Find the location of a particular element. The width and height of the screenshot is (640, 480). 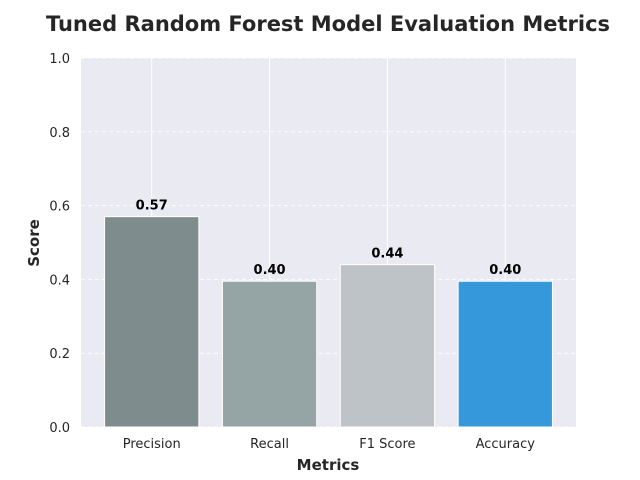

y-axis-label: Score is located at coordinates (34, 243).